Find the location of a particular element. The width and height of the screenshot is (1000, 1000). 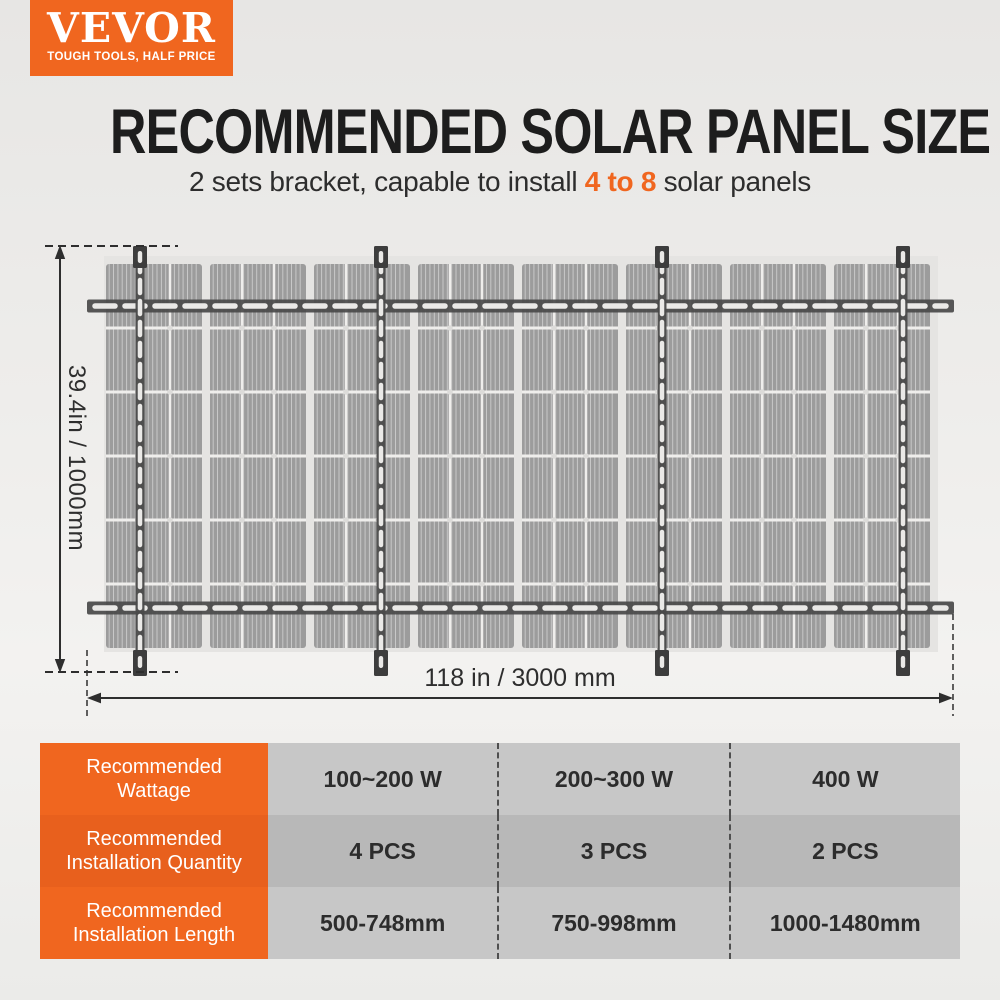

row-values: 4 PCS 3 PCS 2 PCS is located at coordinates (614, 851).